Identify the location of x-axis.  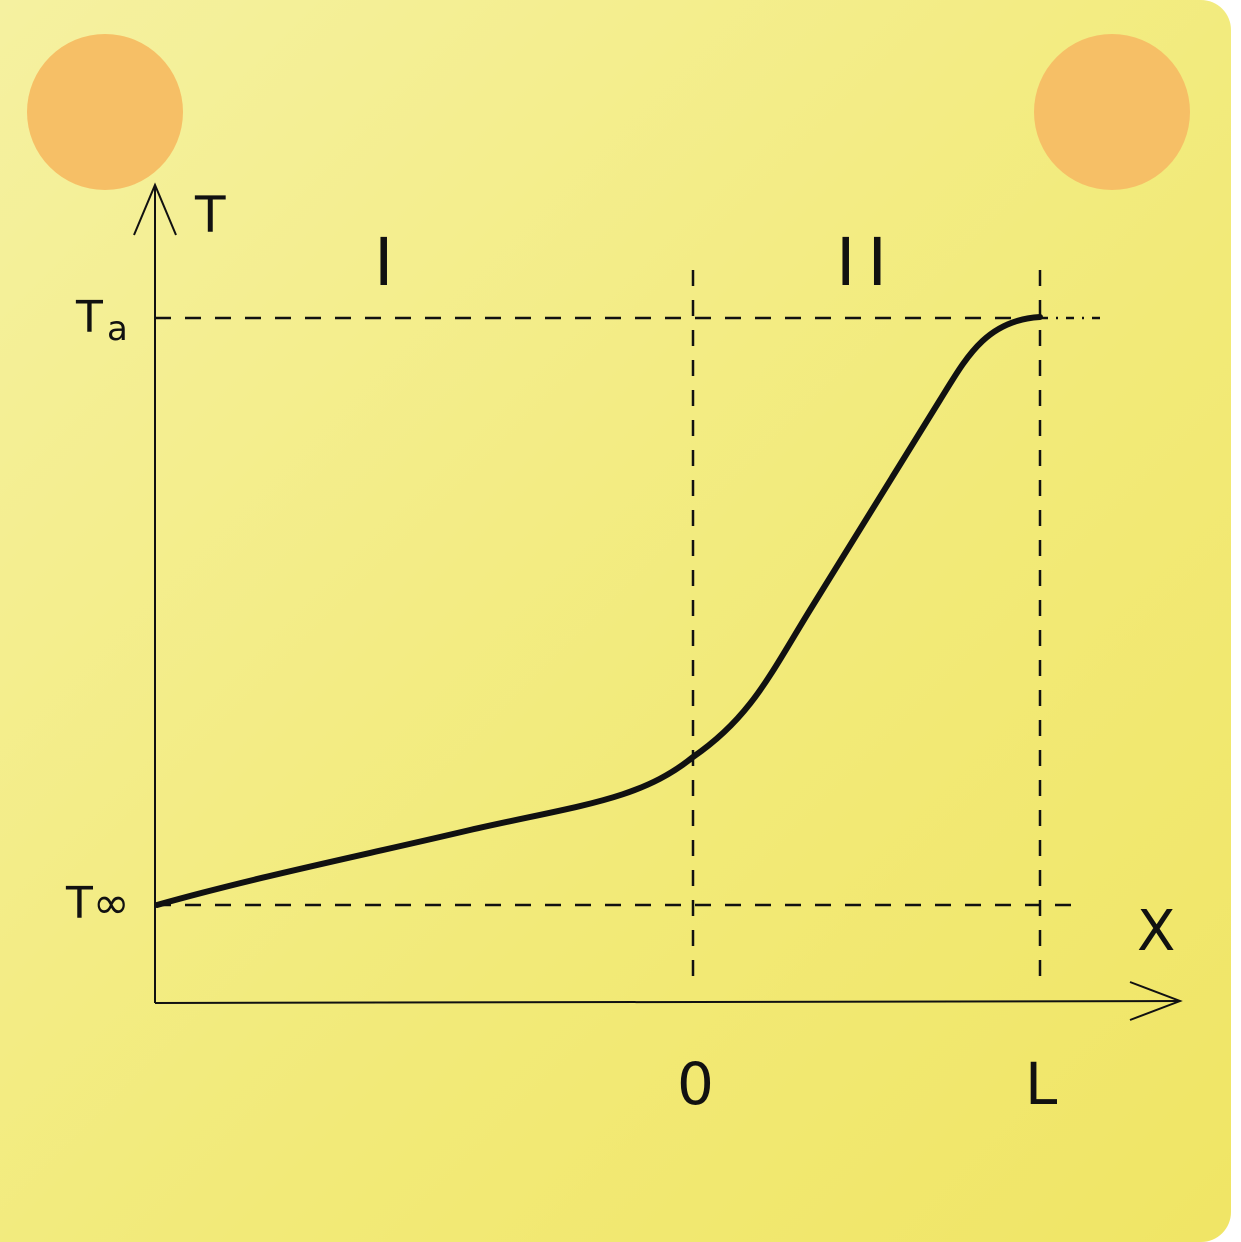
(667, 1002).